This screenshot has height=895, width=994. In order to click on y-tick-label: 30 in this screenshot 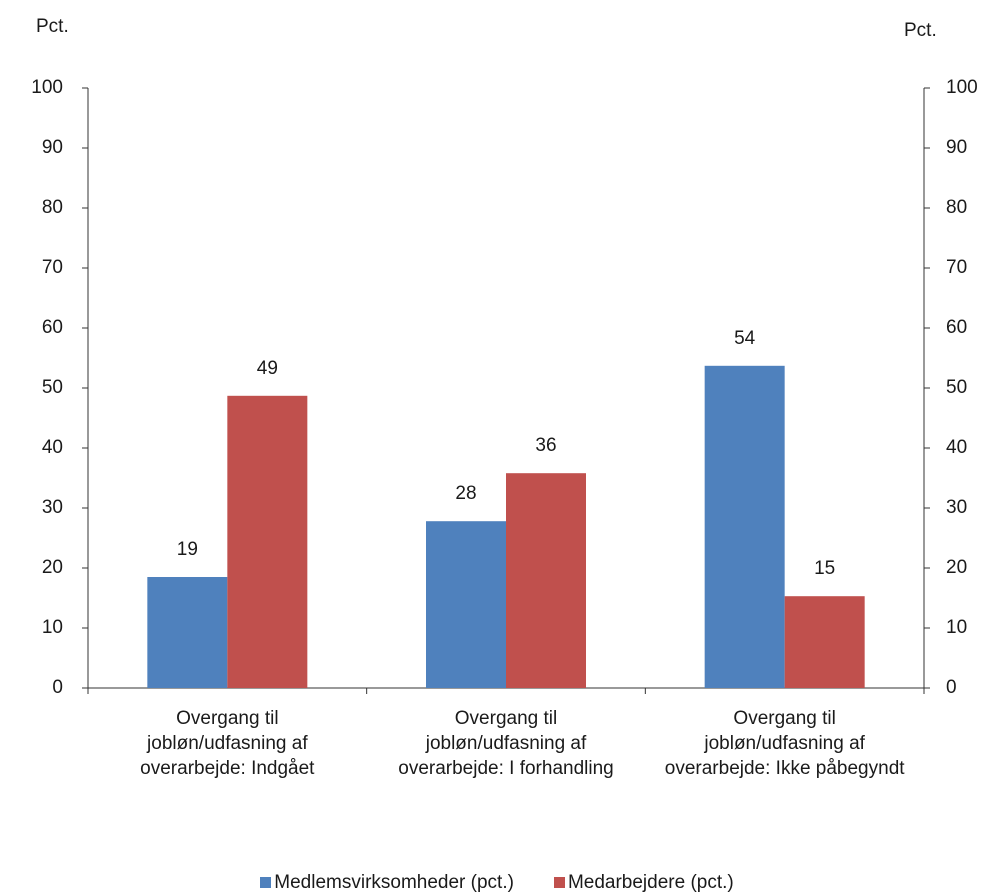, I will do `click(52, 507)`.